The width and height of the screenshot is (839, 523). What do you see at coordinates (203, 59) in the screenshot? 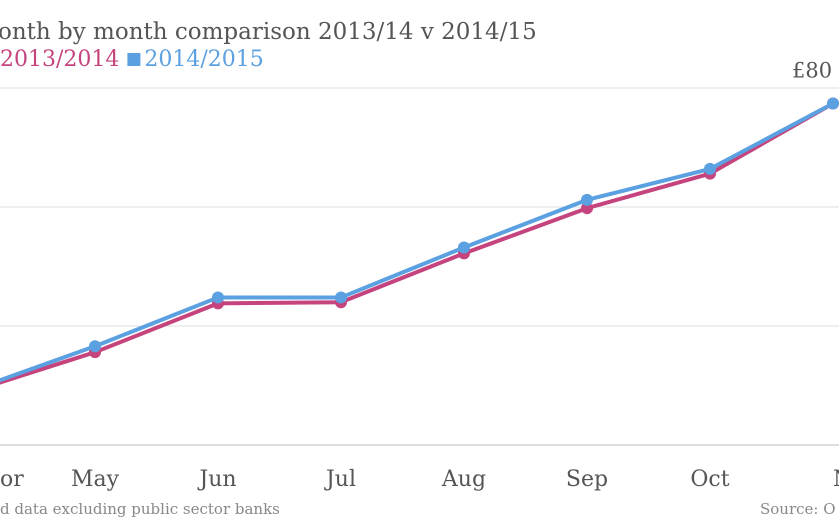
I see `legend-label: 2014/2015` at bounding box center [203, 59].